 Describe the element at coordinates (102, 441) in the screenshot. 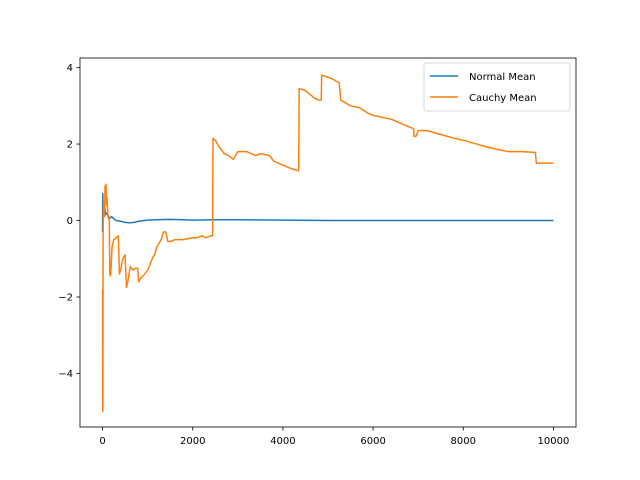

I see `x-tick-label: 0` at that location.